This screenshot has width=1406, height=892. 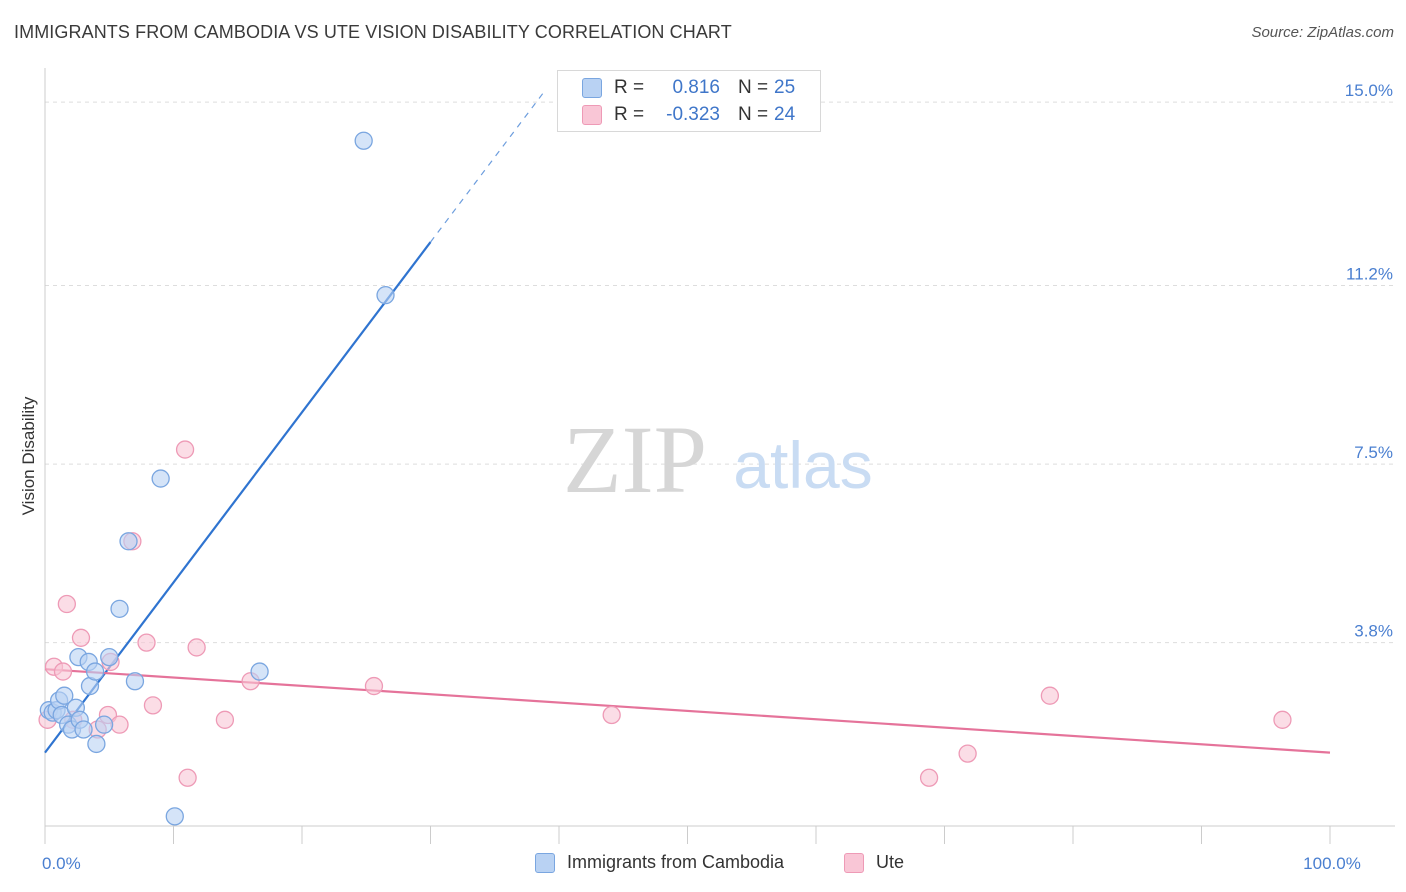 What do you see at coordinates (635, 459) in the screenshot?
I see `watermark-zip: ZIP` at bounding box center [635, 459].